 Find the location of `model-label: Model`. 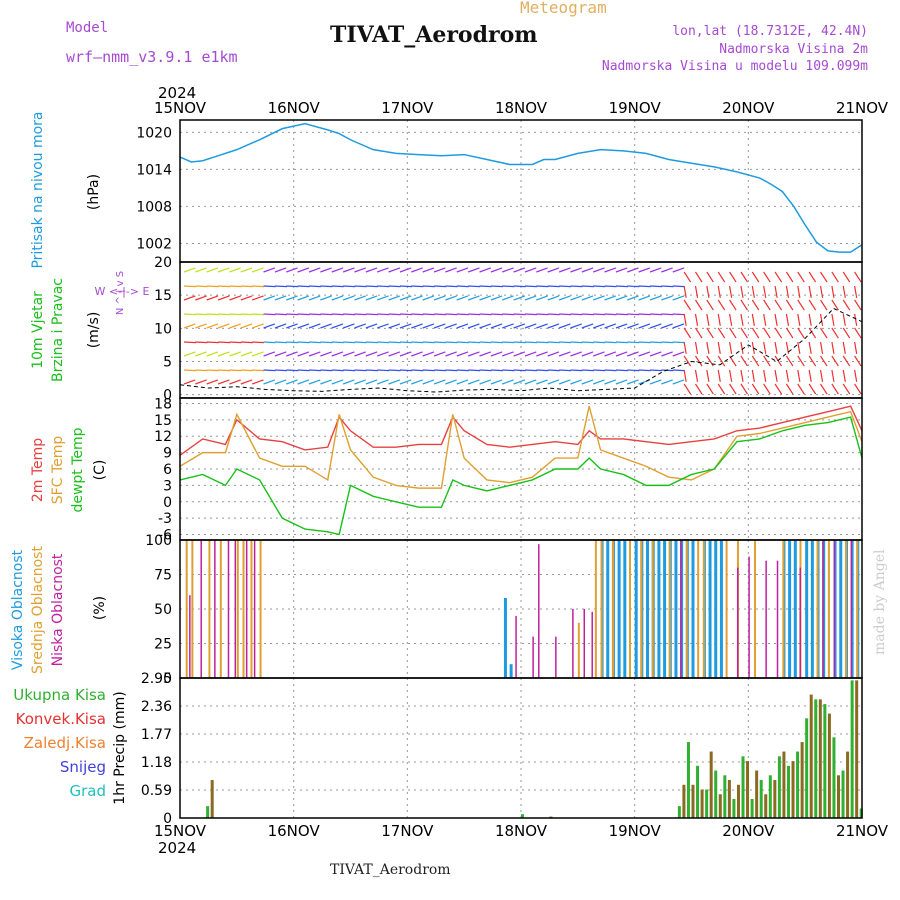

model-label: Model is located at coordinates (87, 28).